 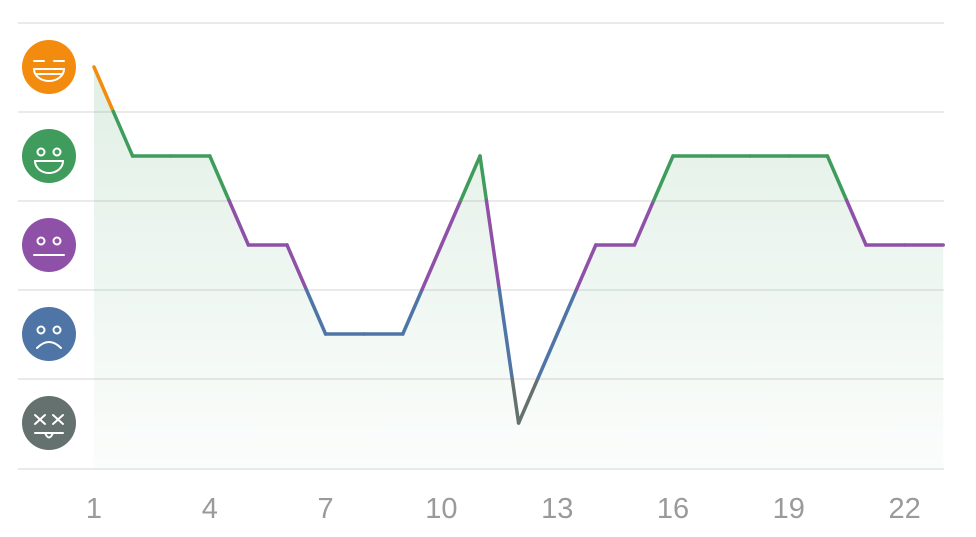 I want to click on x-tick-label: 19, so click(x=789, y=509).